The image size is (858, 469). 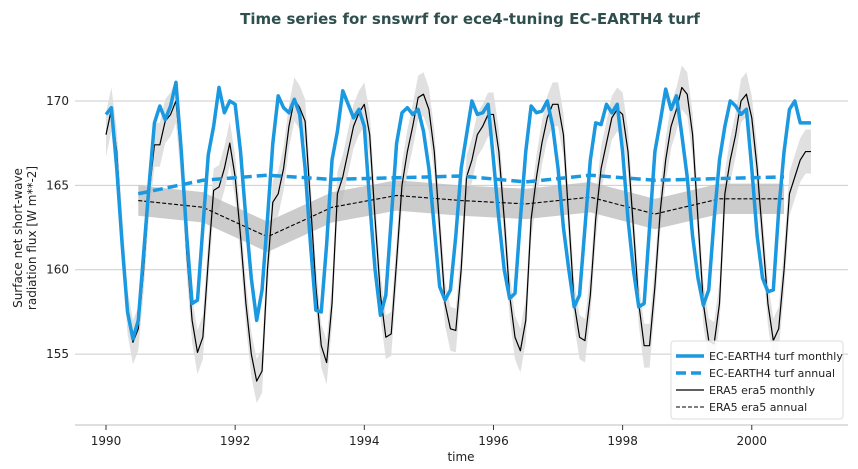 I want to click on y-tick-label: 160, so click(x=57, y=270).